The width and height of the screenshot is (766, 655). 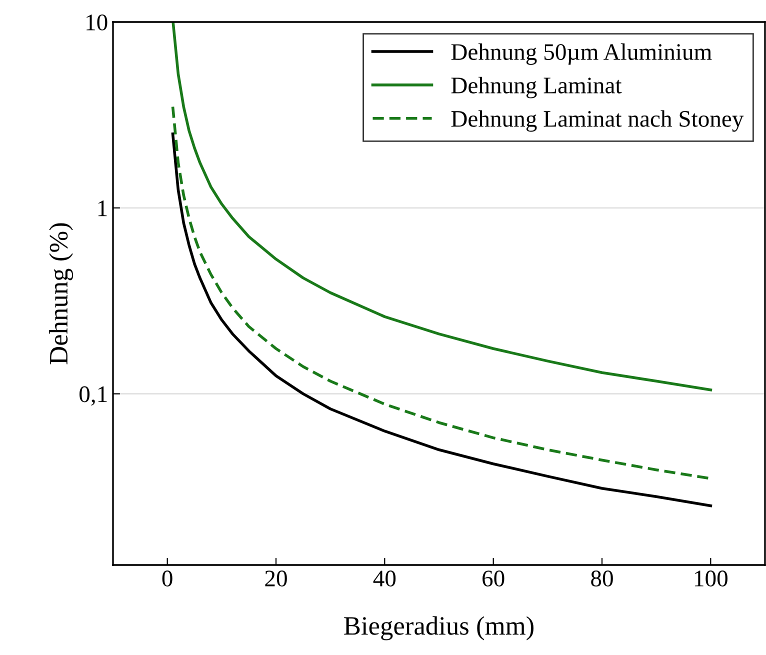 What do you see at coordinates (97, 22) in the screenshot?
I see `y-tick-label: 10` at bounding box center [97, 22].